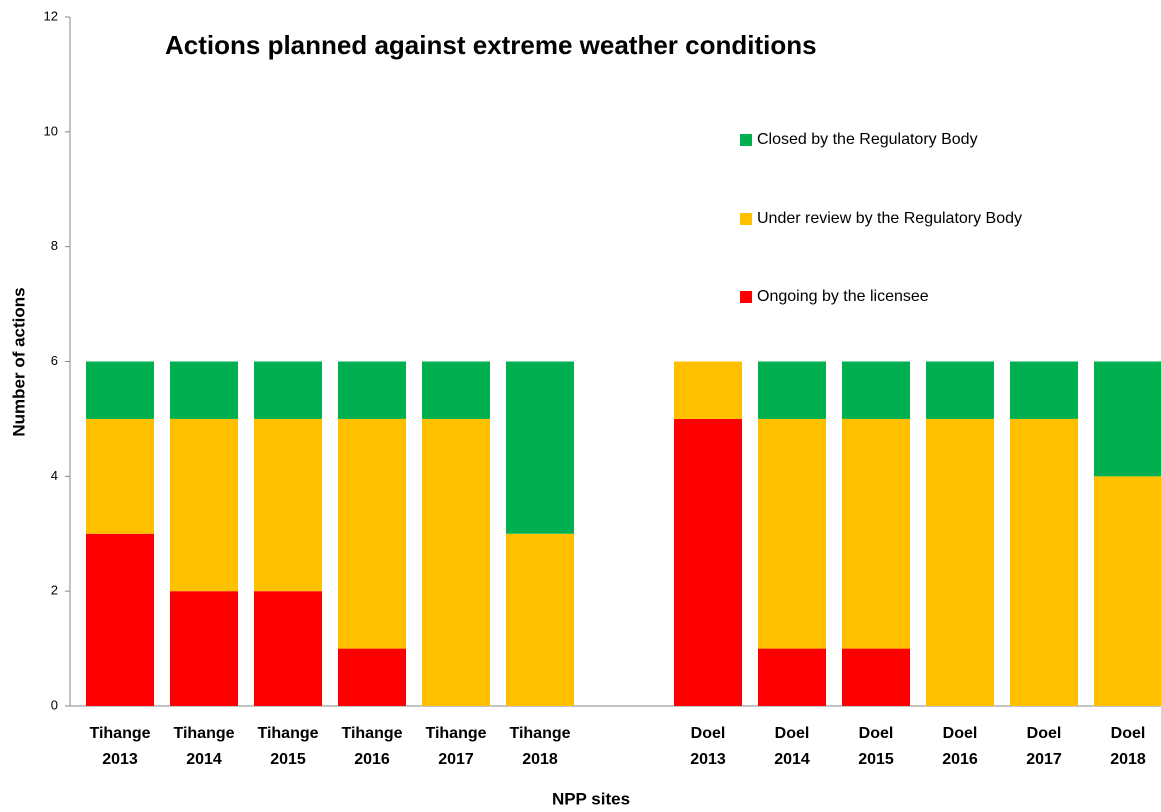 Image resolution: width=1161 pixels, height=812 pixels. What do you see at coordinates (18, 361) in the screenshot?
I see `y-axis-label: Number of actions` at bounding box center [18, 361].